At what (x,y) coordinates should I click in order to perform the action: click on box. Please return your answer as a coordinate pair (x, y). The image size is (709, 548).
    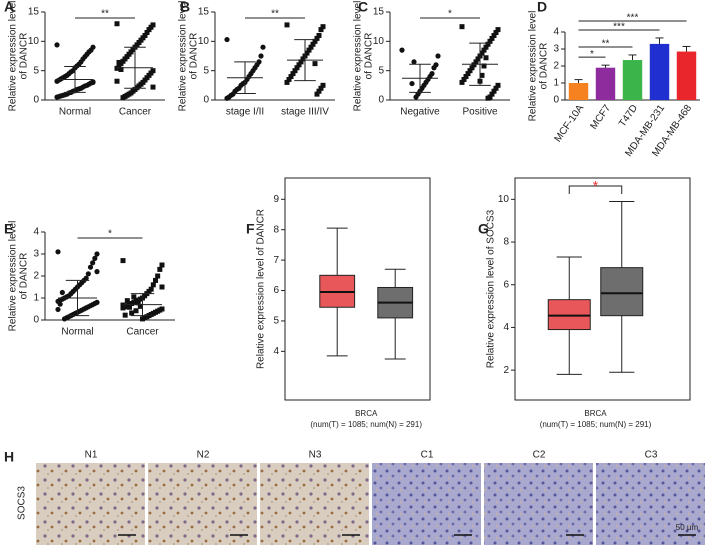
    Looking at the image, I should click on (569, 315).